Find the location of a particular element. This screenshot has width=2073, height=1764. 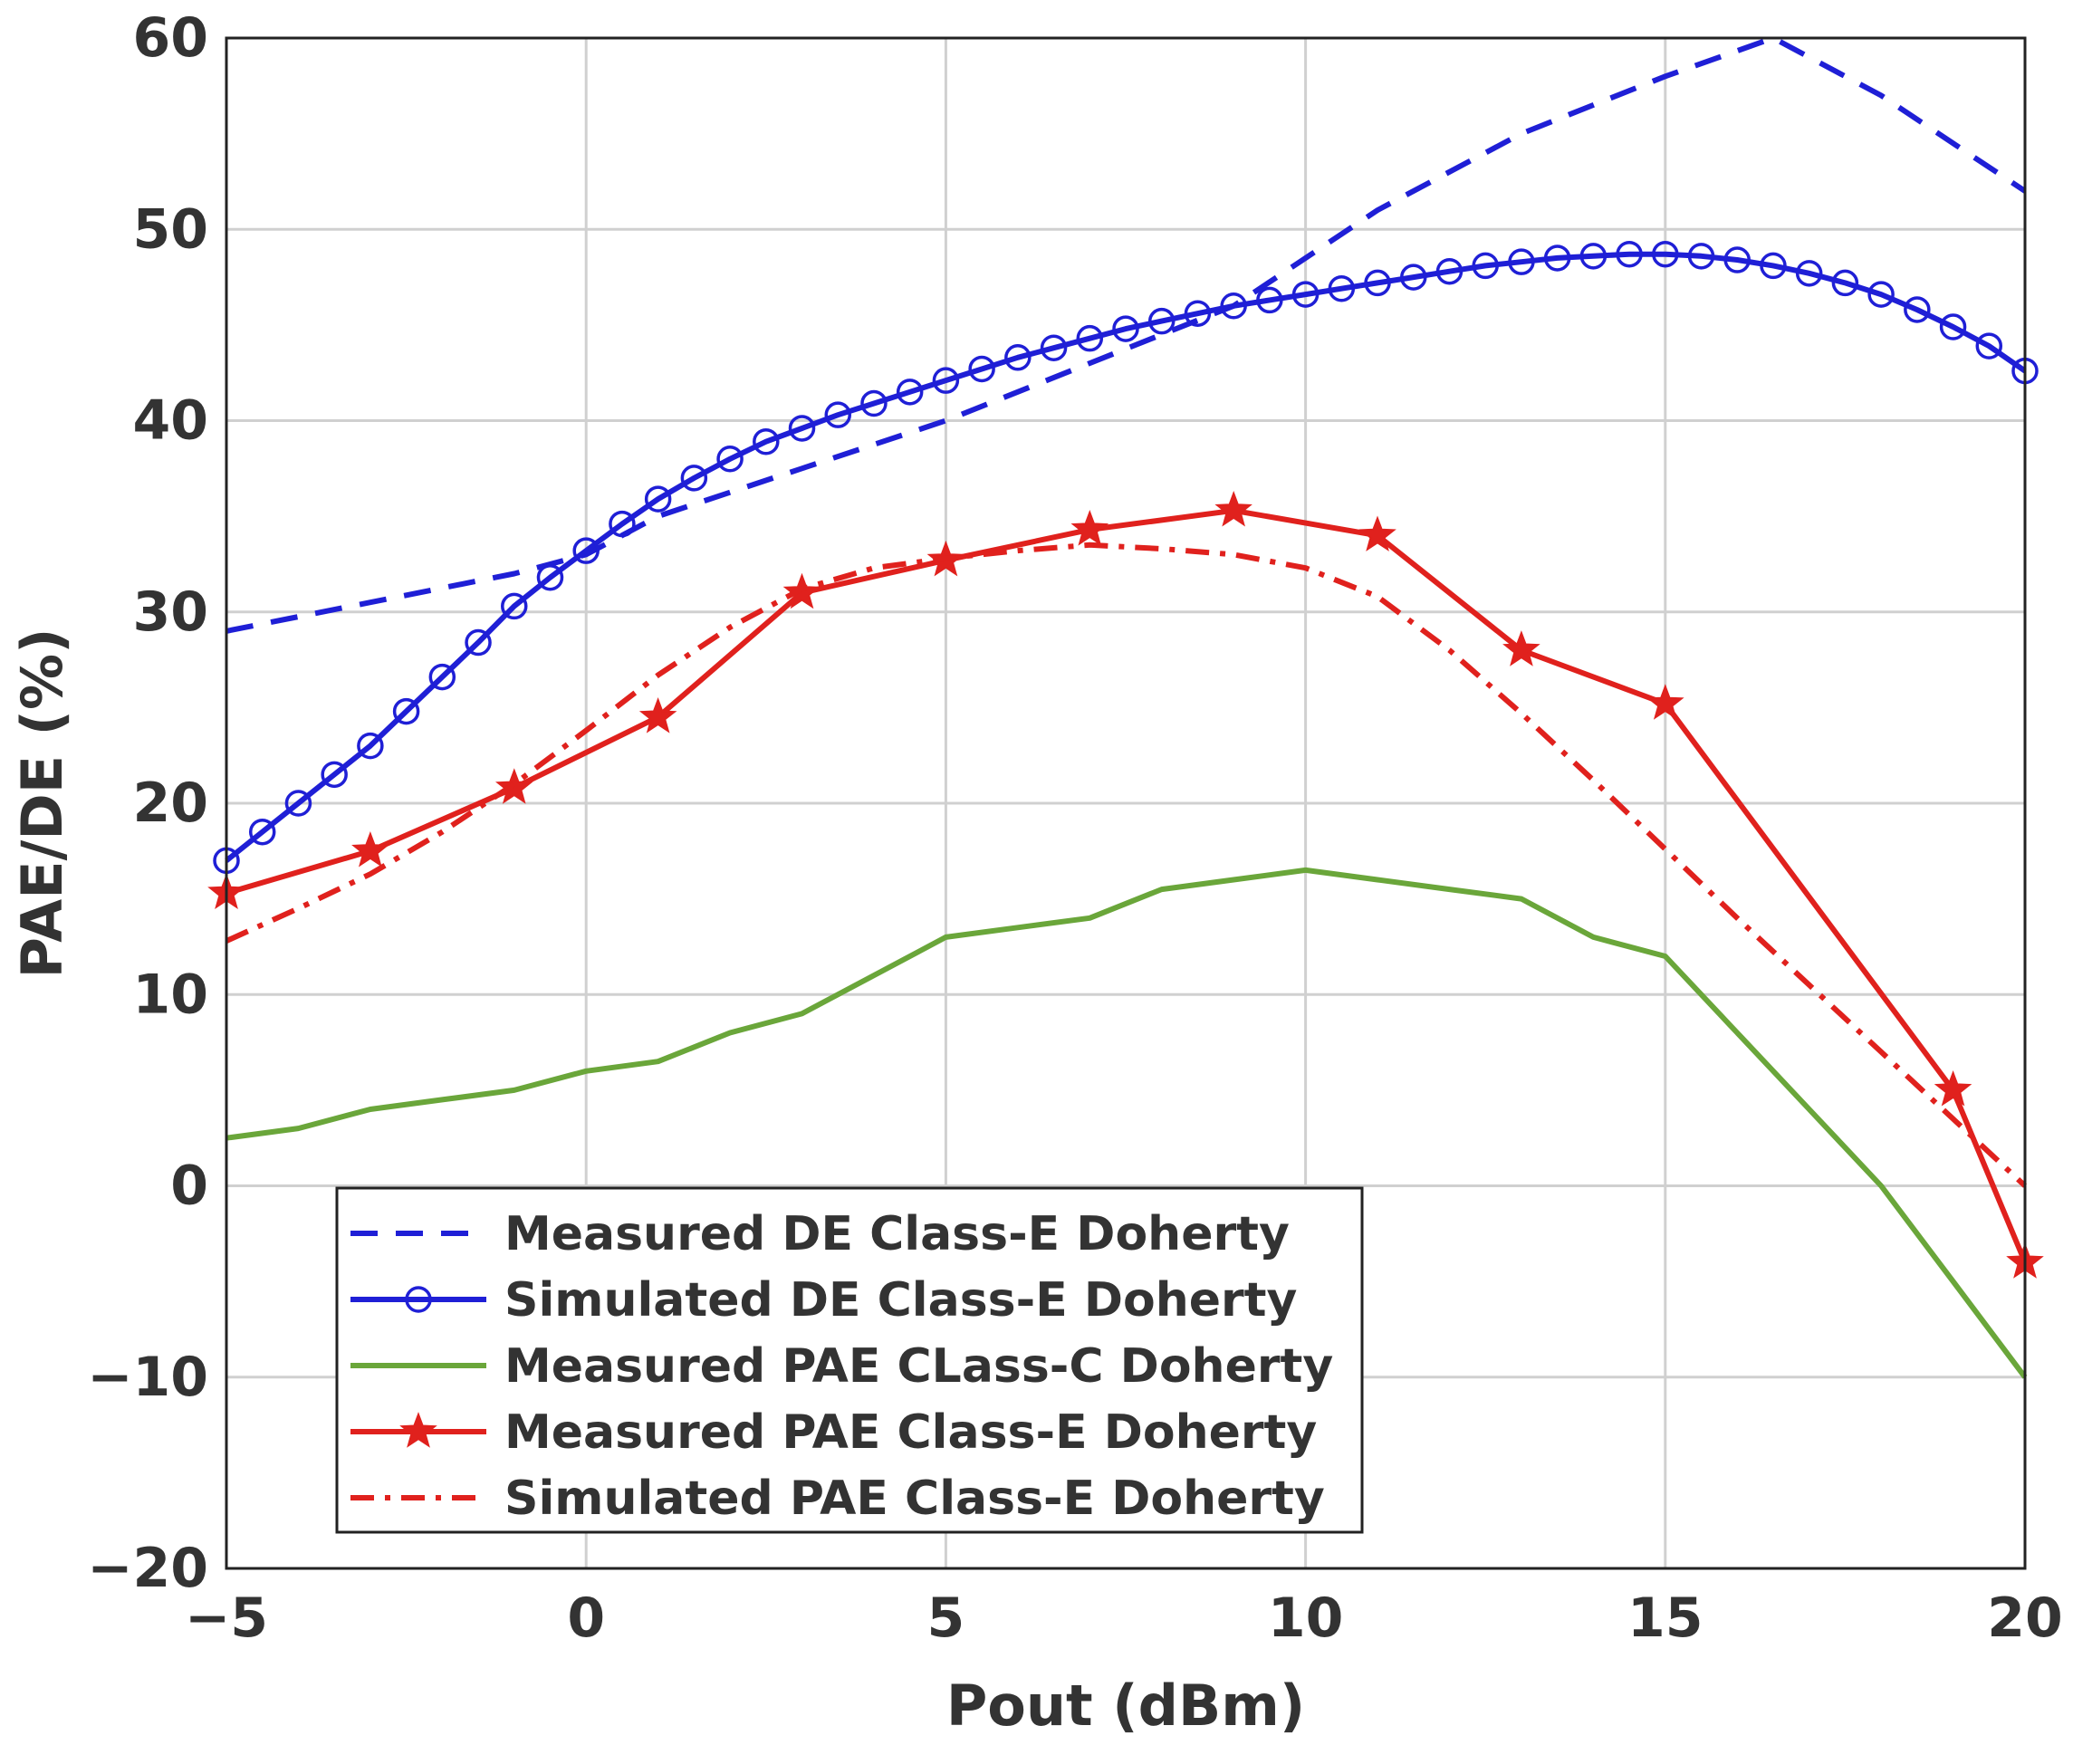

legend-label: Simulated PAE Class-E Doherty is located at coordinates (914, 1499).